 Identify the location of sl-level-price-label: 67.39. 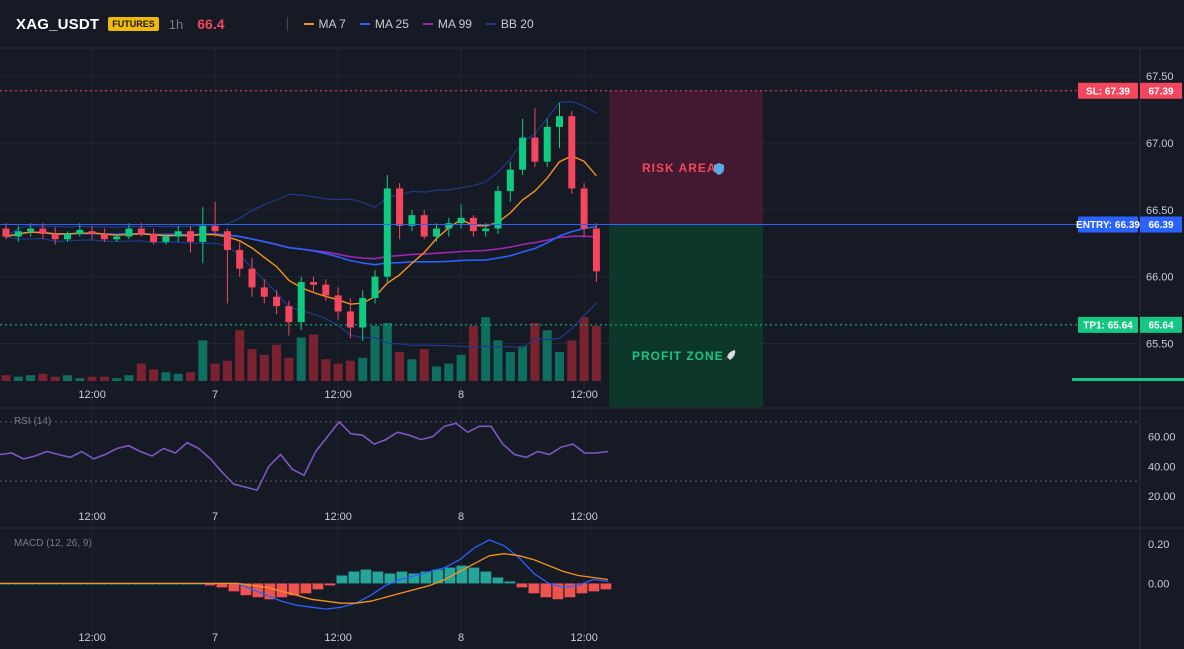
(1160, 91).